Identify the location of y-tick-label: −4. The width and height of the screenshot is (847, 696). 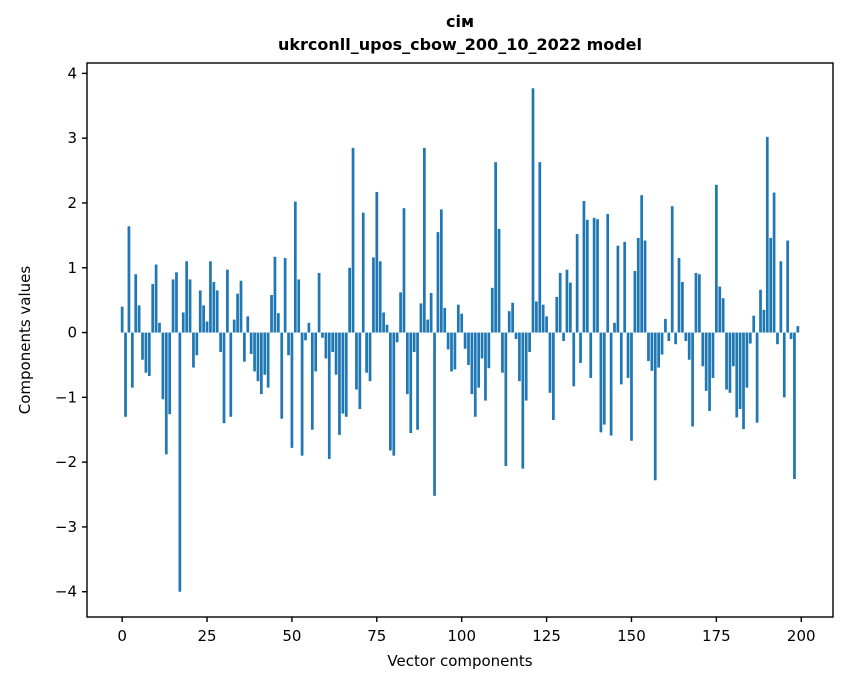
(66, 592).